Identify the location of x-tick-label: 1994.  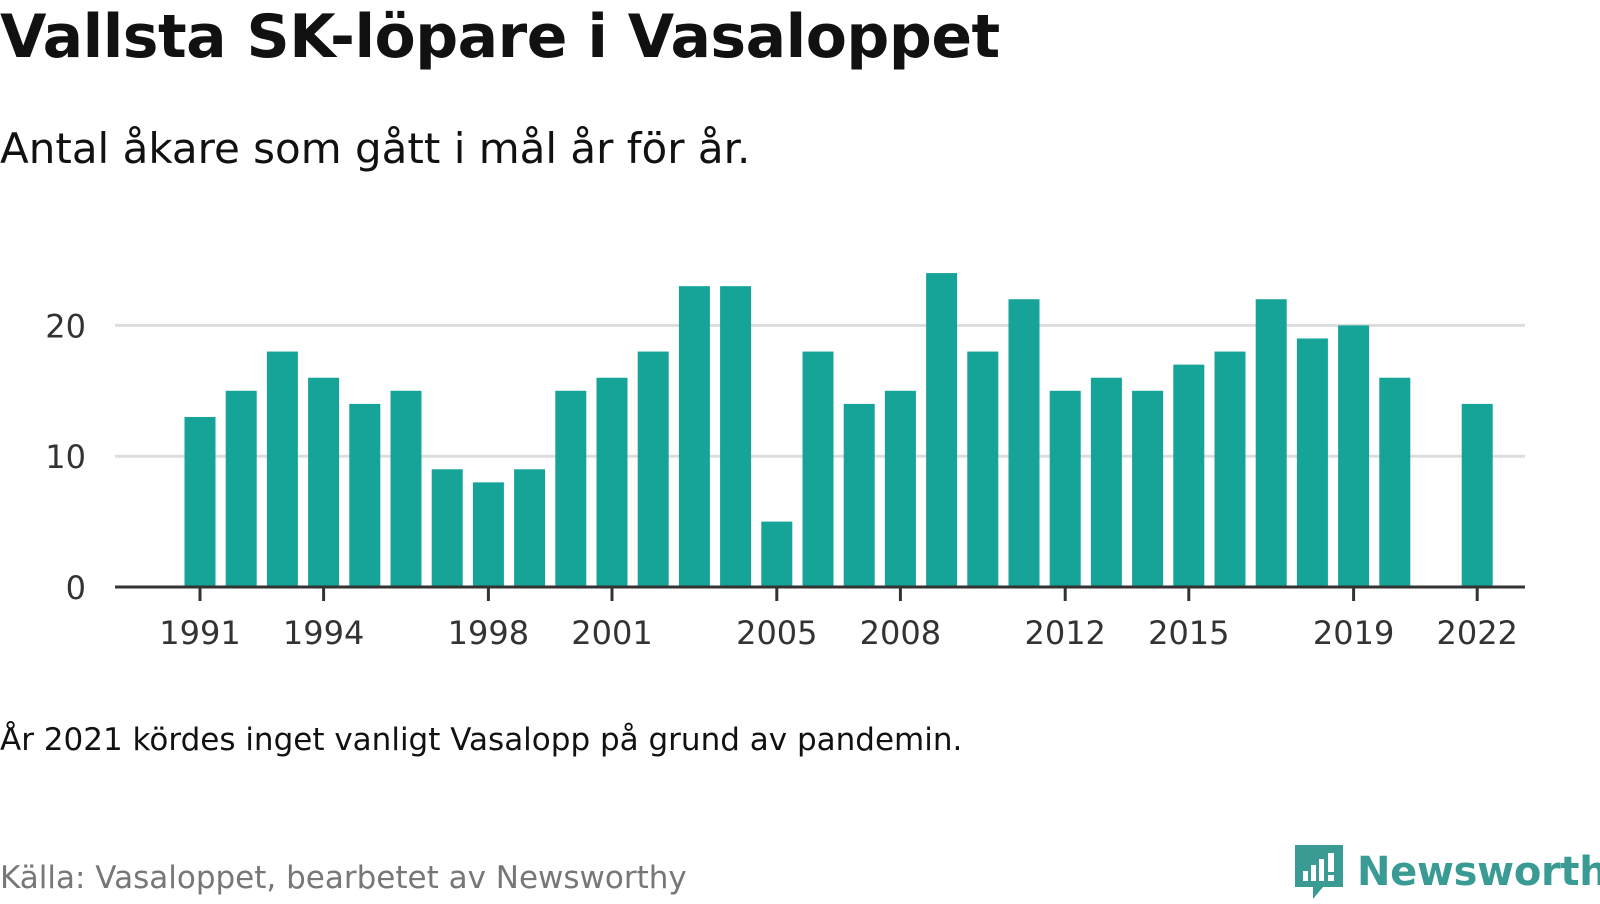
(323, 633).